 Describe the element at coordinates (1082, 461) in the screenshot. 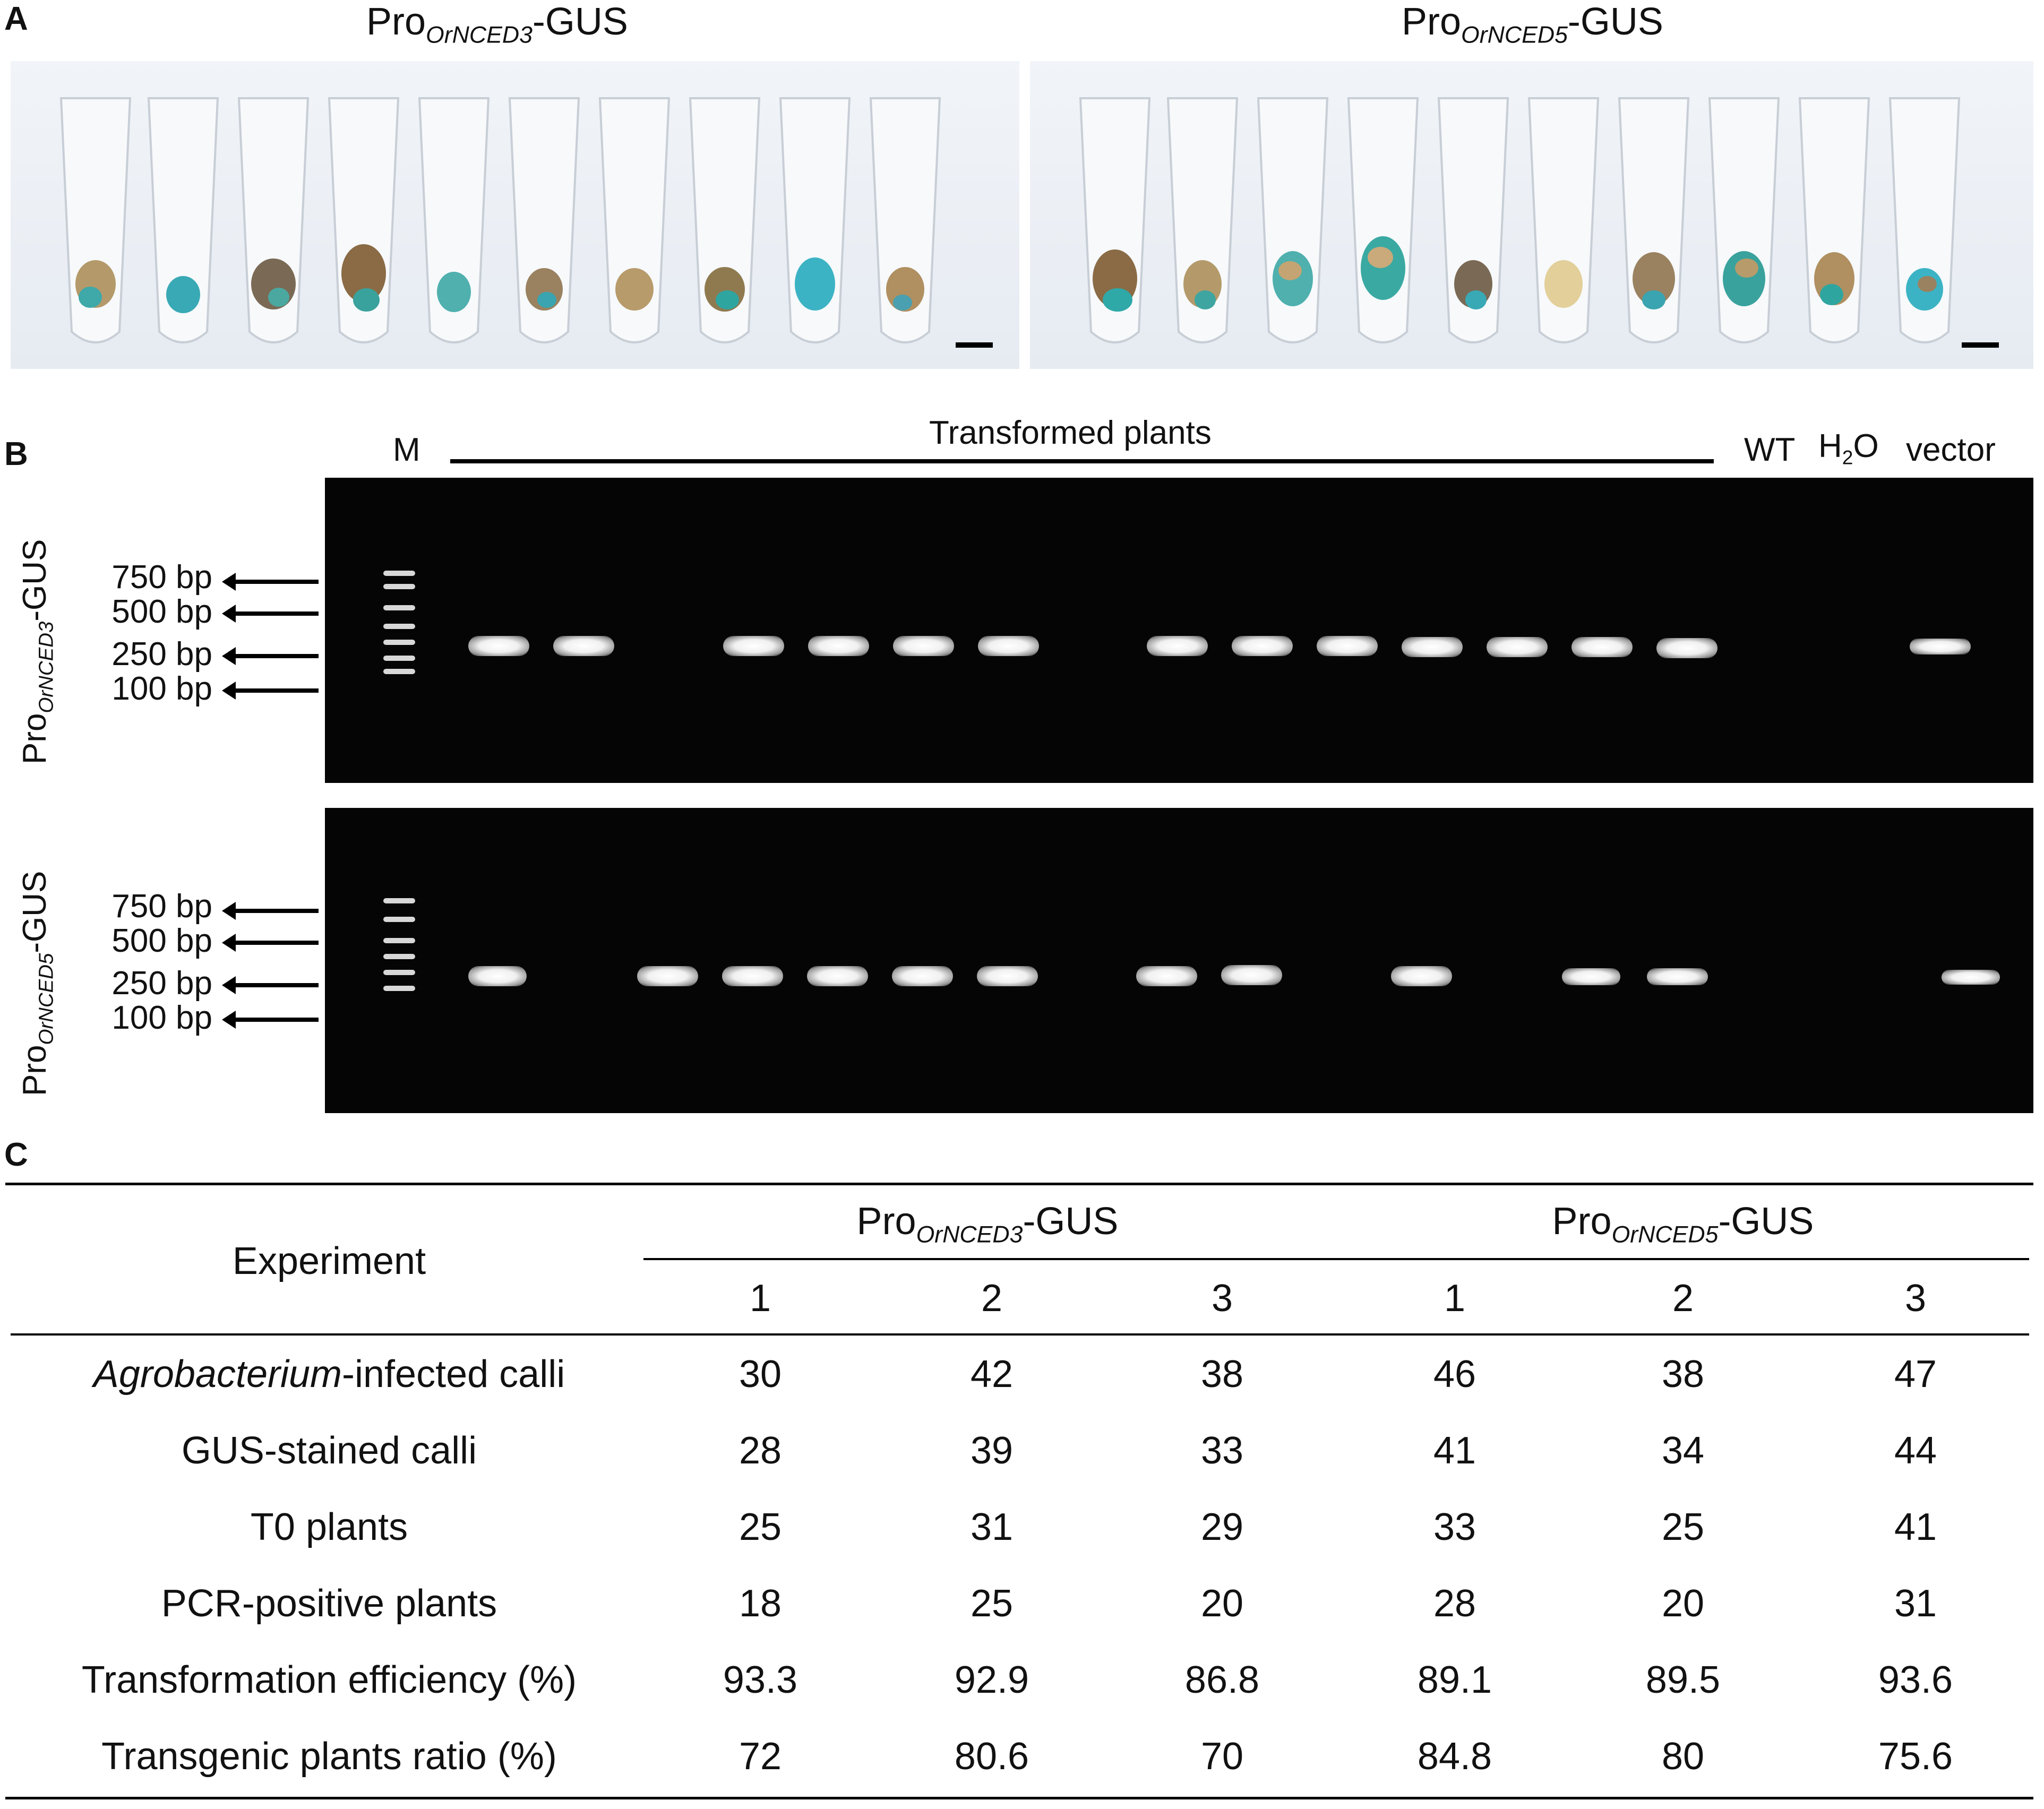

I see `transformed-plants-bracket` at that location.